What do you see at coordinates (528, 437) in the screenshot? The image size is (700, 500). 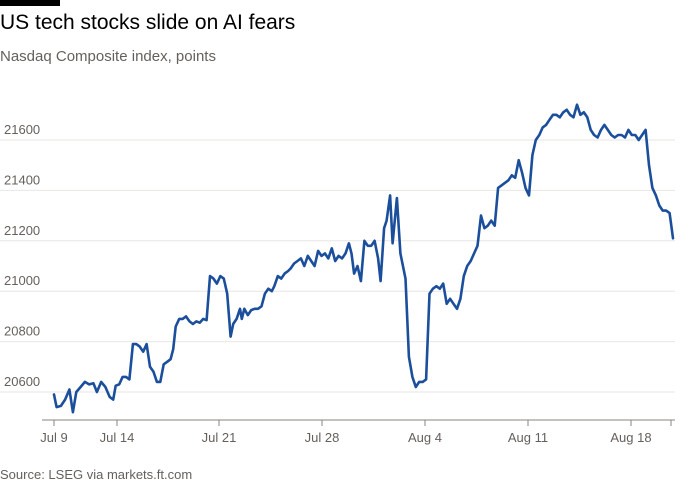 I see `x-tick-label: Aug 11` at bounding box center [528, 437].